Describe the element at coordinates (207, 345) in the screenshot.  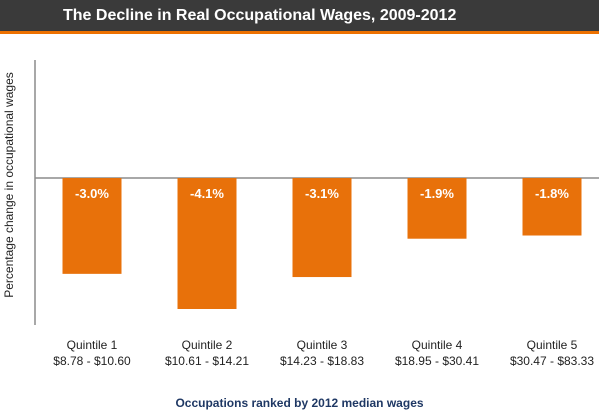
I see `category-name: Quintile 2` at that location.